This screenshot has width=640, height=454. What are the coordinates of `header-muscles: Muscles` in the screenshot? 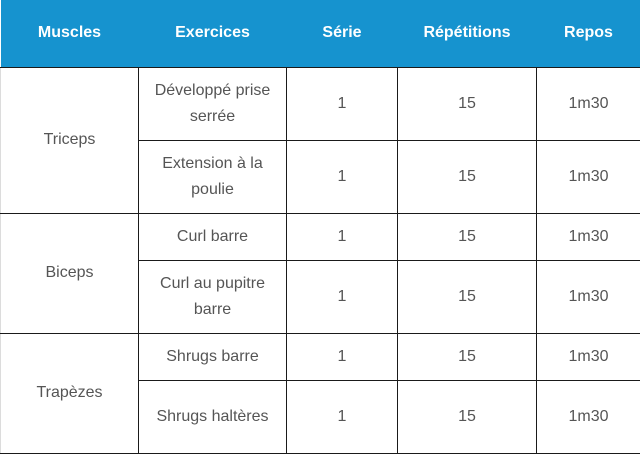 It's located at (69, 34).